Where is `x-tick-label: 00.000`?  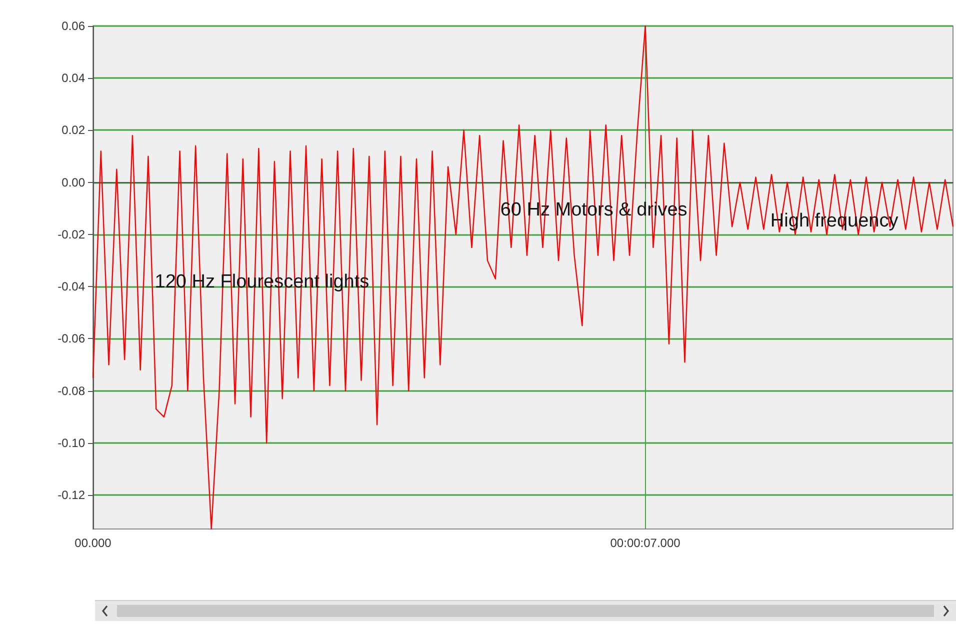
x-tick-label: 00.000 is located at coordinates (93, 543).